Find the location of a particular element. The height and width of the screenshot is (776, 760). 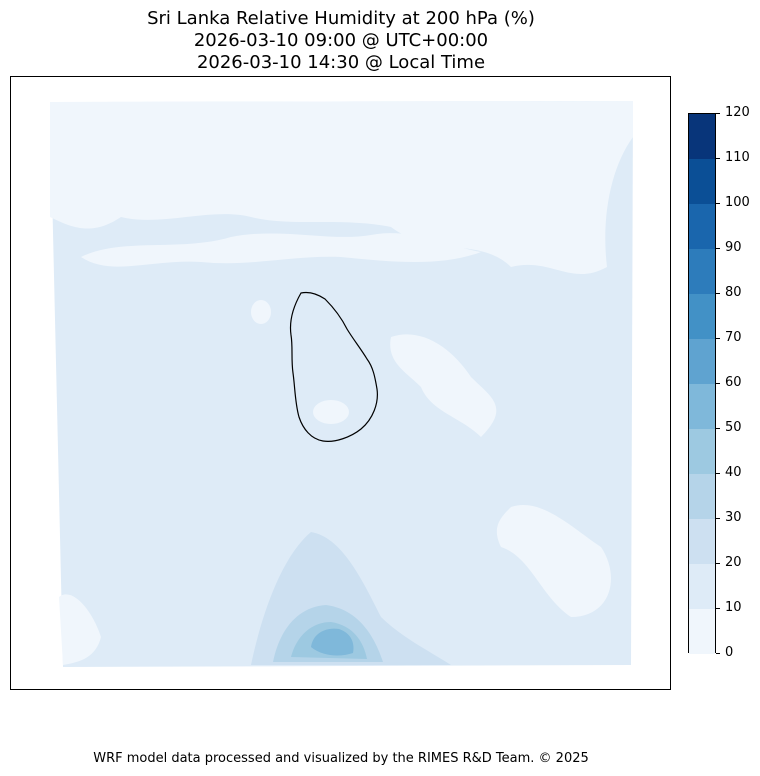

colorbar-tick-label: 120 is located at coordinates (737, 112).